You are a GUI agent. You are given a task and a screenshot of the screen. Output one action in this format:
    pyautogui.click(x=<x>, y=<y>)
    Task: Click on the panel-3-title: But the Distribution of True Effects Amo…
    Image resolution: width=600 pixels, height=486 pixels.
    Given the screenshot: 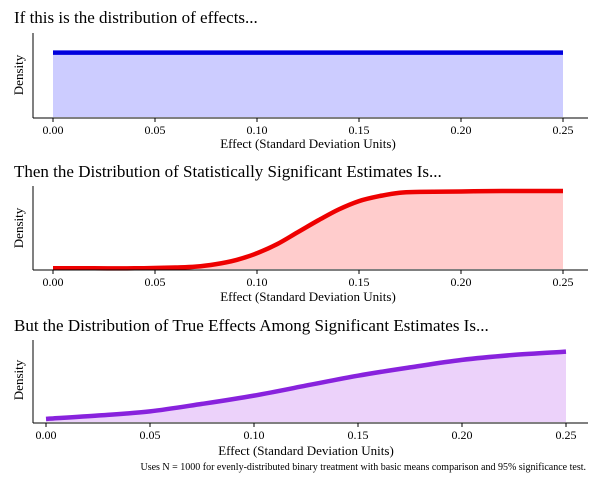 What is the action you would take?
    pyautogui.click(x=251, y=325)
    